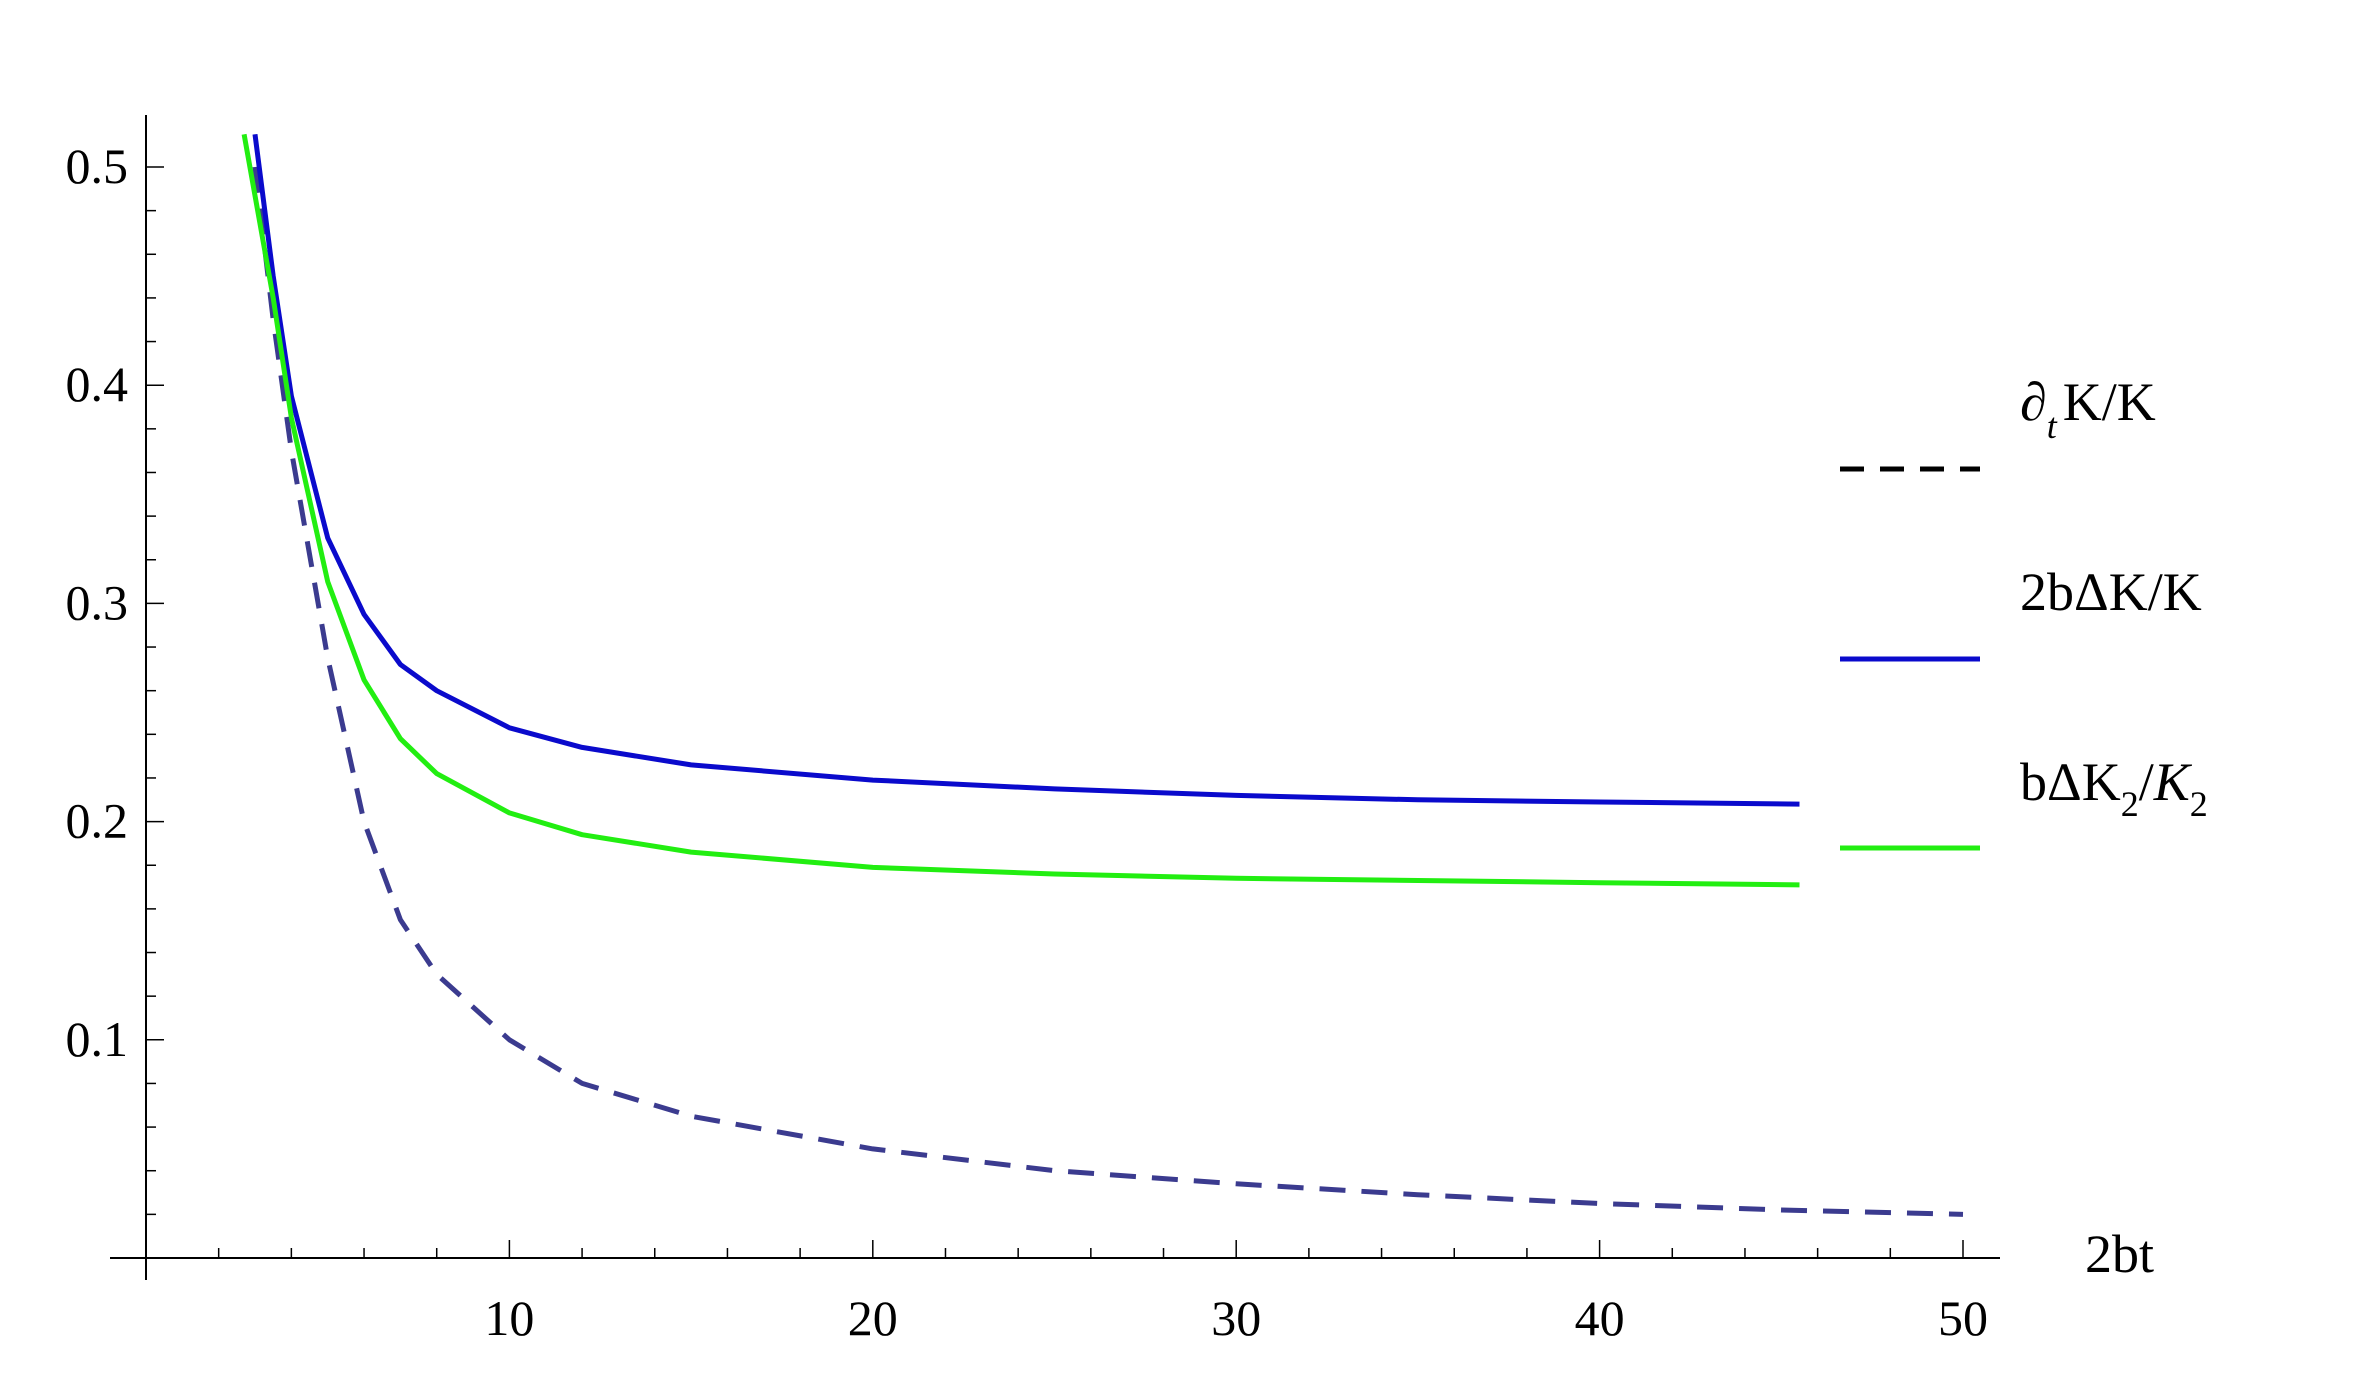 The image size is (2367, 1386). What do you see at coordinates (2109, 402) in the screenshot?
I see `legend-rest: K/K` at bounding box center [2109, 402].